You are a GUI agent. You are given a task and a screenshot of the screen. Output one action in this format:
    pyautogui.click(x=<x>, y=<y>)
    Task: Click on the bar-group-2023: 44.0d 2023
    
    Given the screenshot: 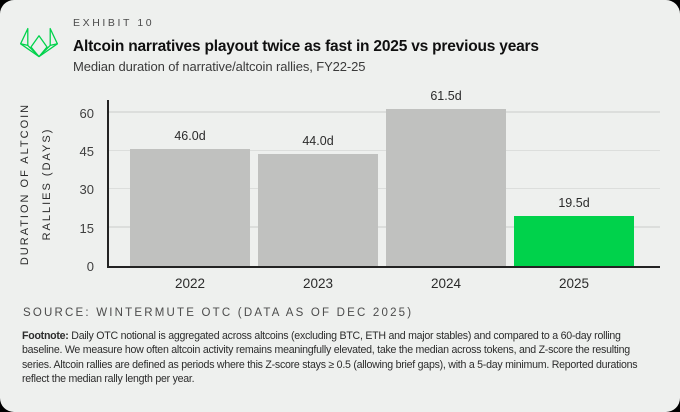 What is the action you would take?
    pyautogui.click(x=318, y=195)
    